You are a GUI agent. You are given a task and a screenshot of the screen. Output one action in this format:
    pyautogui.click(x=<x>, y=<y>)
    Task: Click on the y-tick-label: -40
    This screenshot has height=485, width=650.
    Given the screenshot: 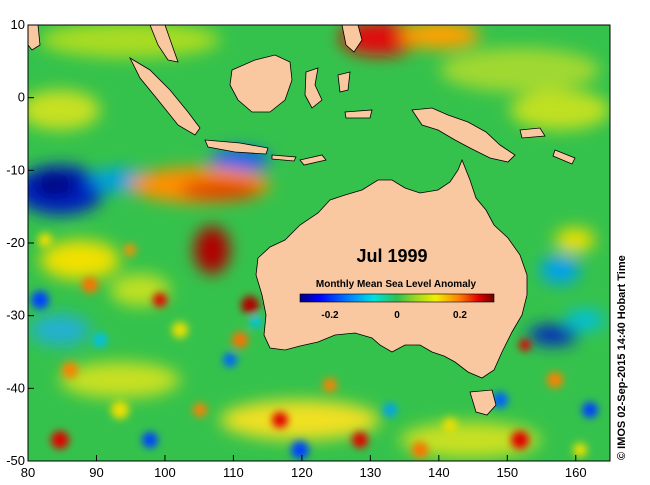 What is the action you would take?
    pyautogui.click(x=15, y=387)
    